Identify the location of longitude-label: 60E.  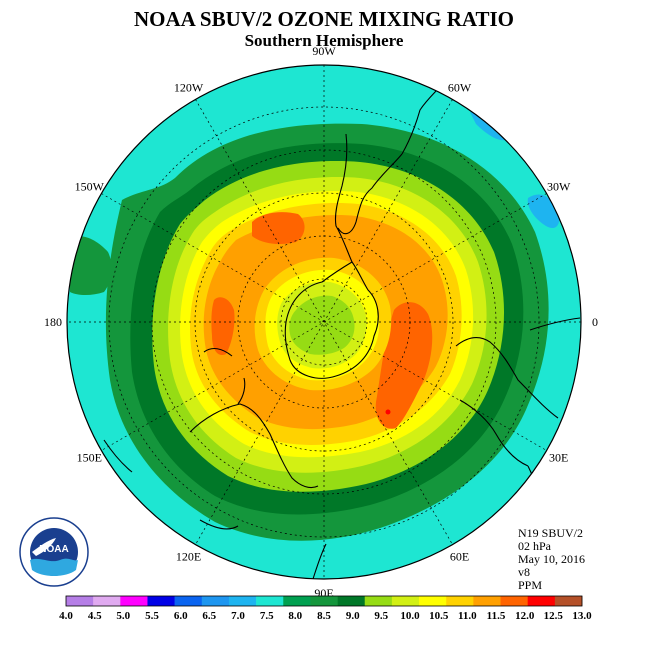
(459, 557).